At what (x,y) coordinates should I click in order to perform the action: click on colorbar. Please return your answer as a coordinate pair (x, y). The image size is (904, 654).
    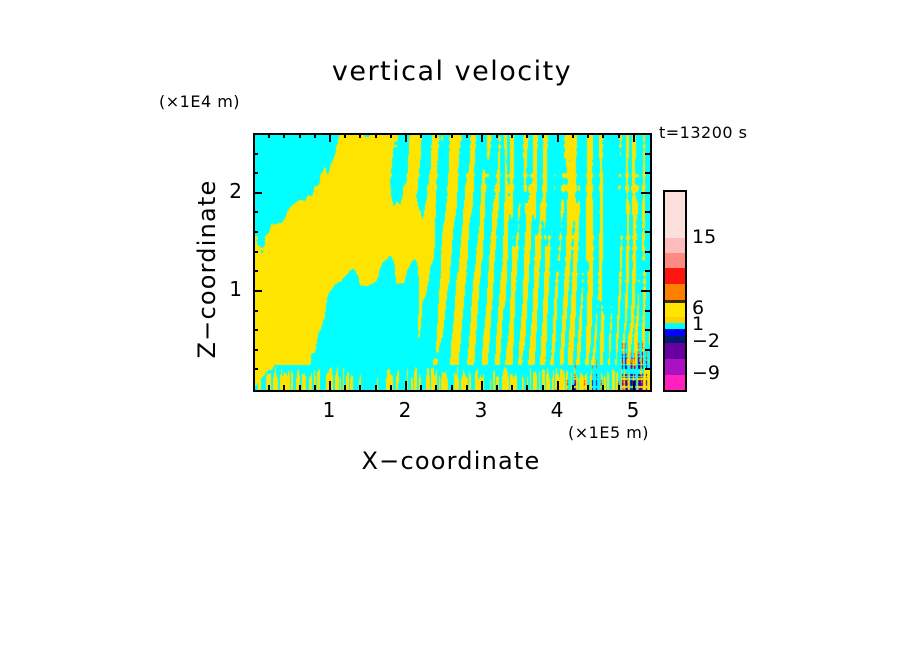
    Looking at the image, I should click on (675, 291).